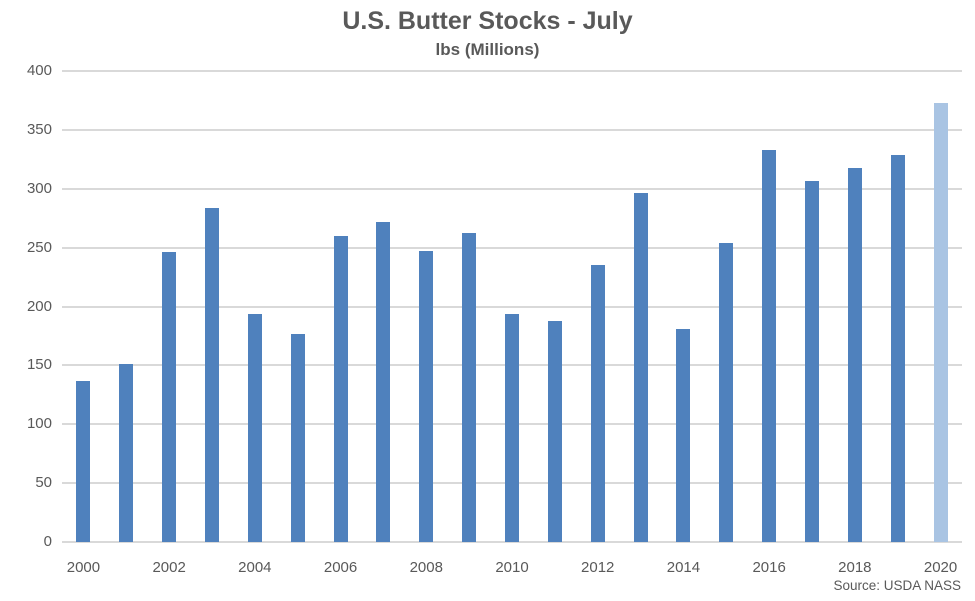  What do you see at coordinates (297, 437) in the screenshot?
I see `bar-2005` at bounding box center [297, 437].